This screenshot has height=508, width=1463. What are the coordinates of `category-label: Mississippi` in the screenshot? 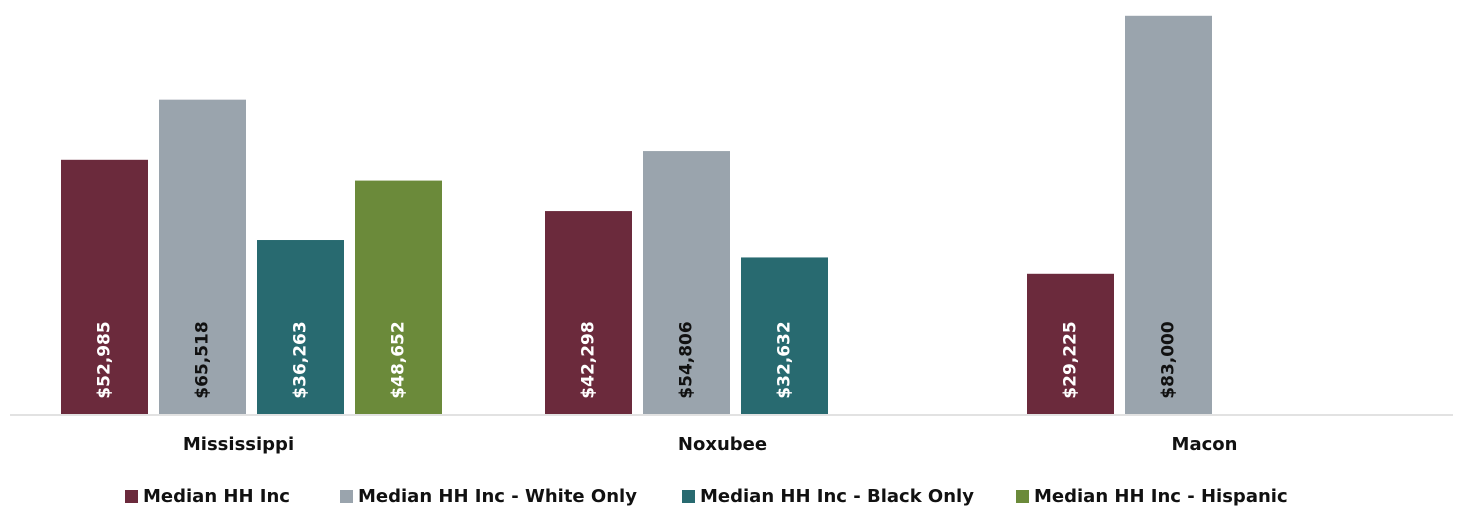 It's located at (238, 444).